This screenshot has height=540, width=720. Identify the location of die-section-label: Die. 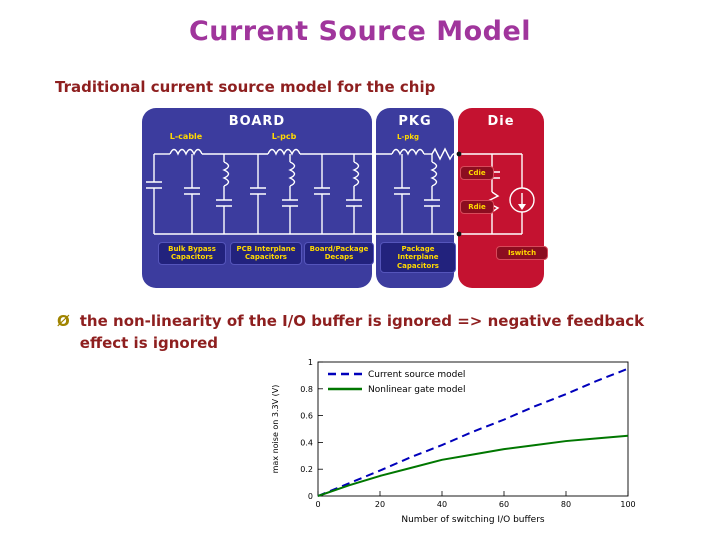
(501, 121).